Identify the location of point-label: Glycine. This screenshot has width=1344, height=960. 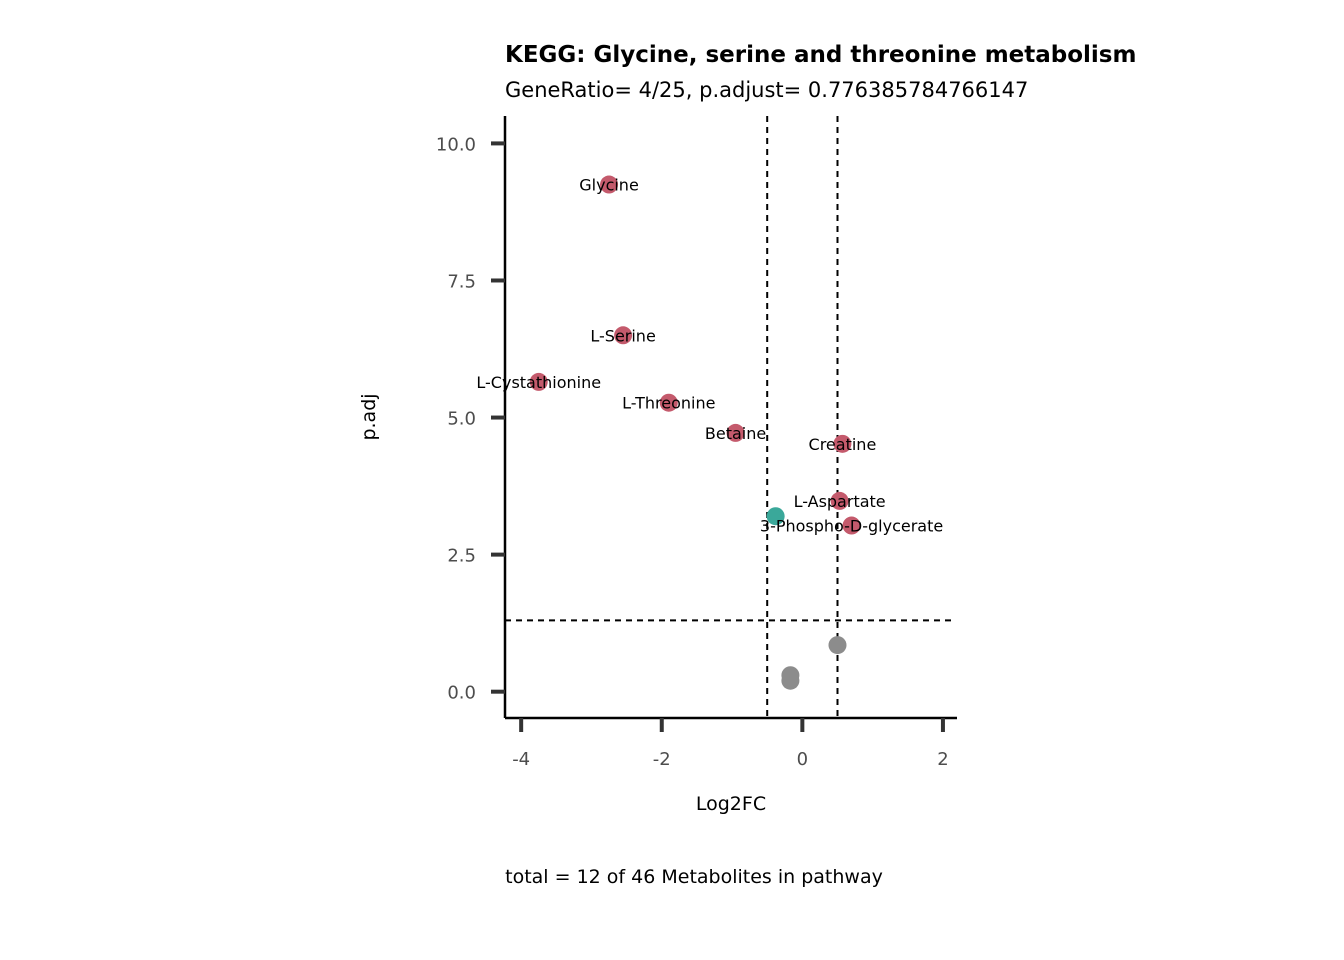
(609, 185).